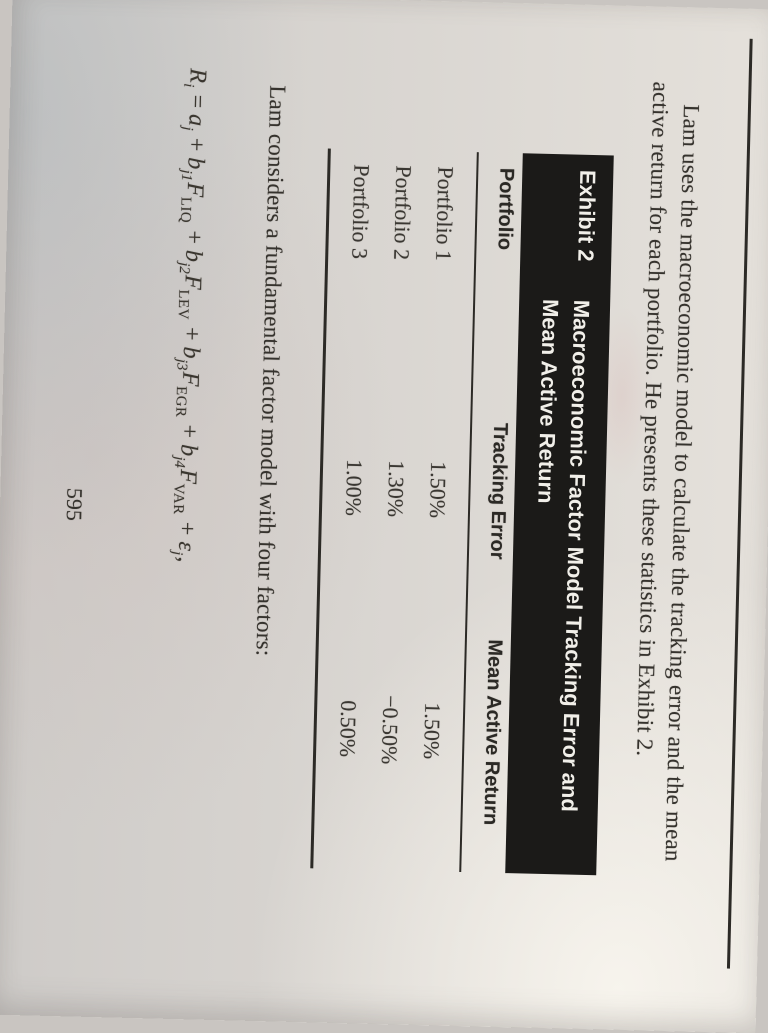 The width and height of the screenshot is (768, 1033). I want to click on formula-token: j1, so click(186, 175).